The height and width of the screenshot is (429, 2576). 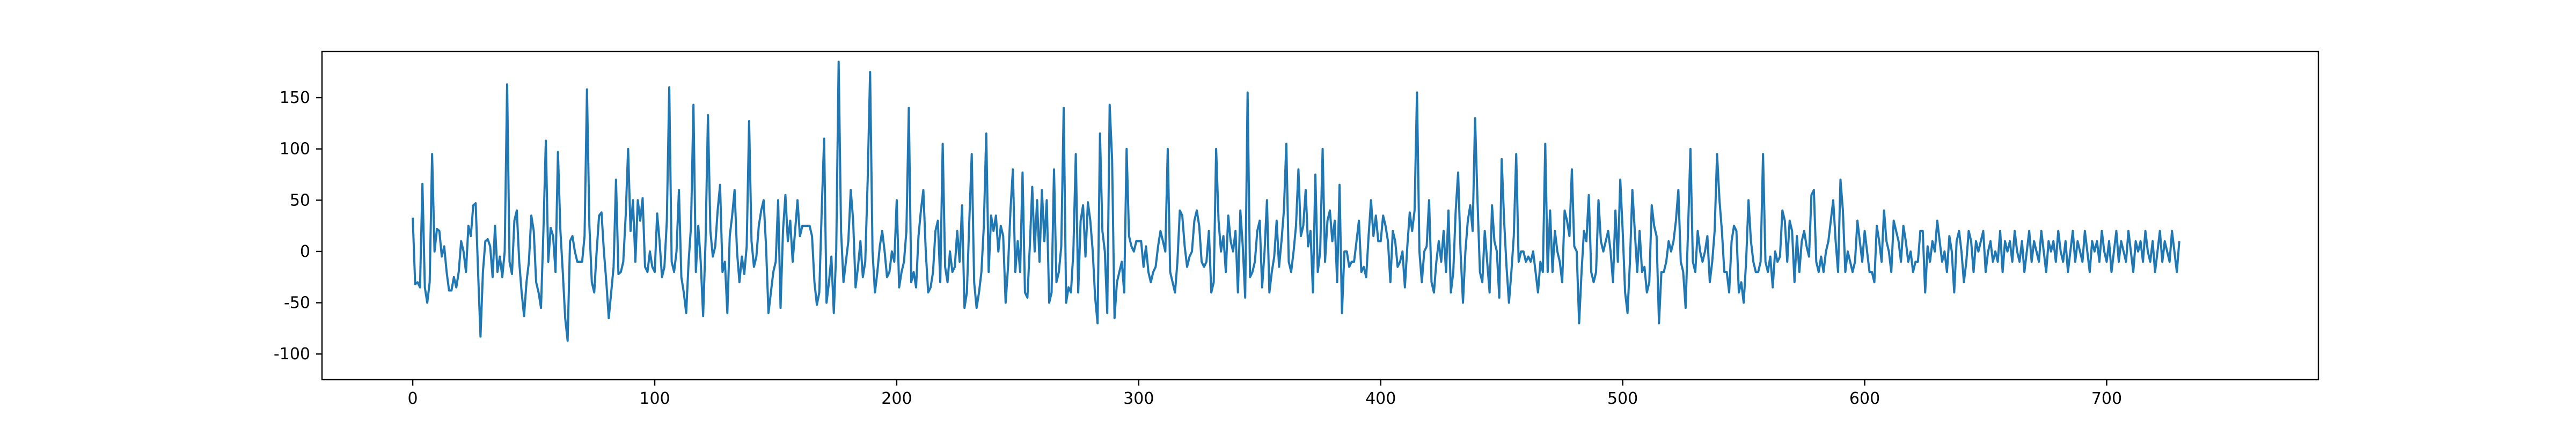 I want to click on x-tick-label: 600, so click(x=1864, y=398).